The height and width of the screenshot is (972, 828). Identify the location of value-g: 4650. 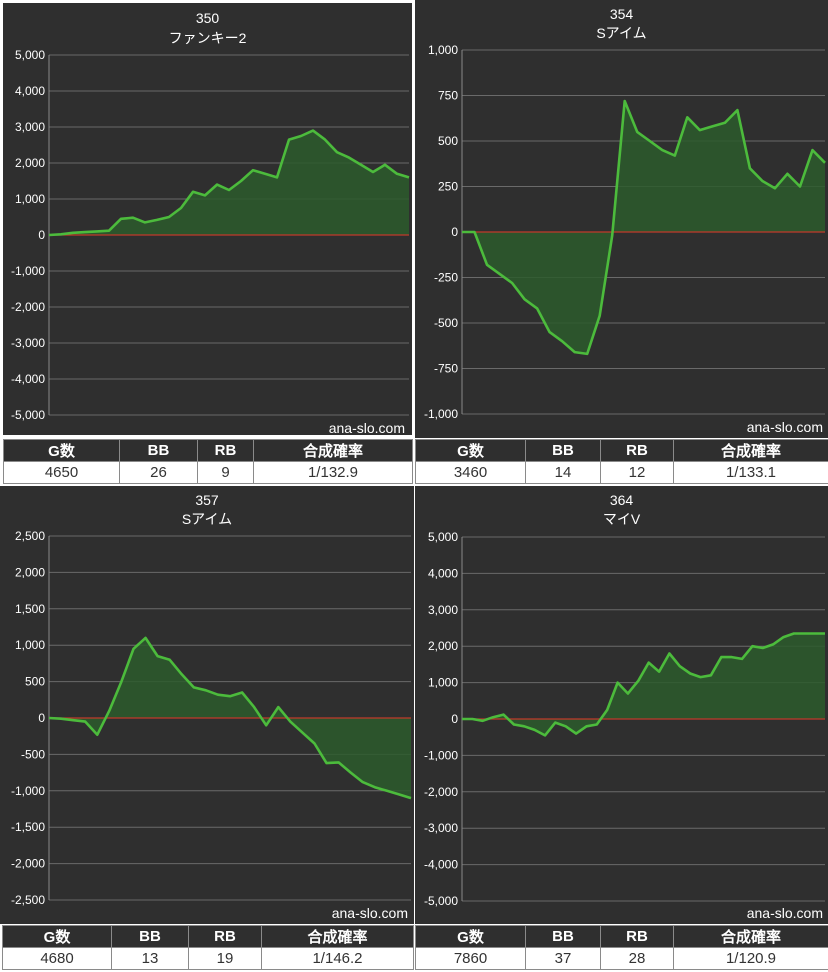
(61, 472).